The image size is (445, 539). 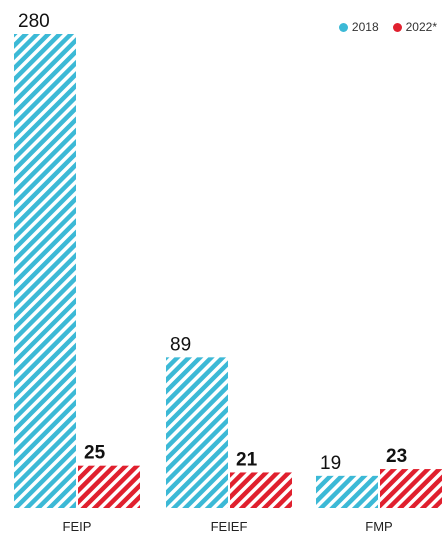 What do you see at coordinates (378, 526) in the screenshot?
I see `category-label-fmp: FMP` at bounding box center [378, 526].